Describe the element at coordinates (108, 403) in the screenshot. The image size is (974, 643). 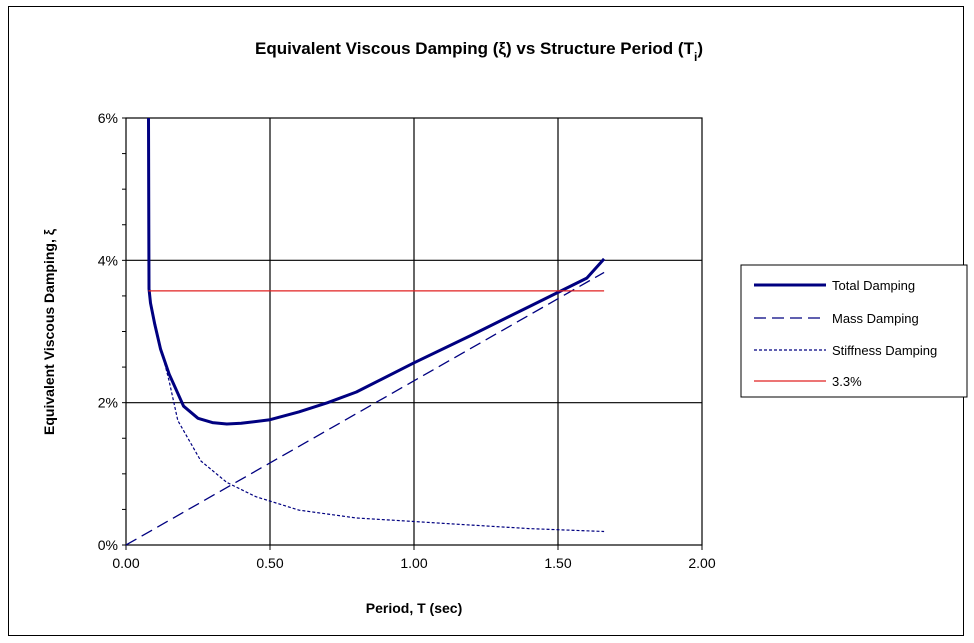
I see `y-tick-label: 2%` at that location.